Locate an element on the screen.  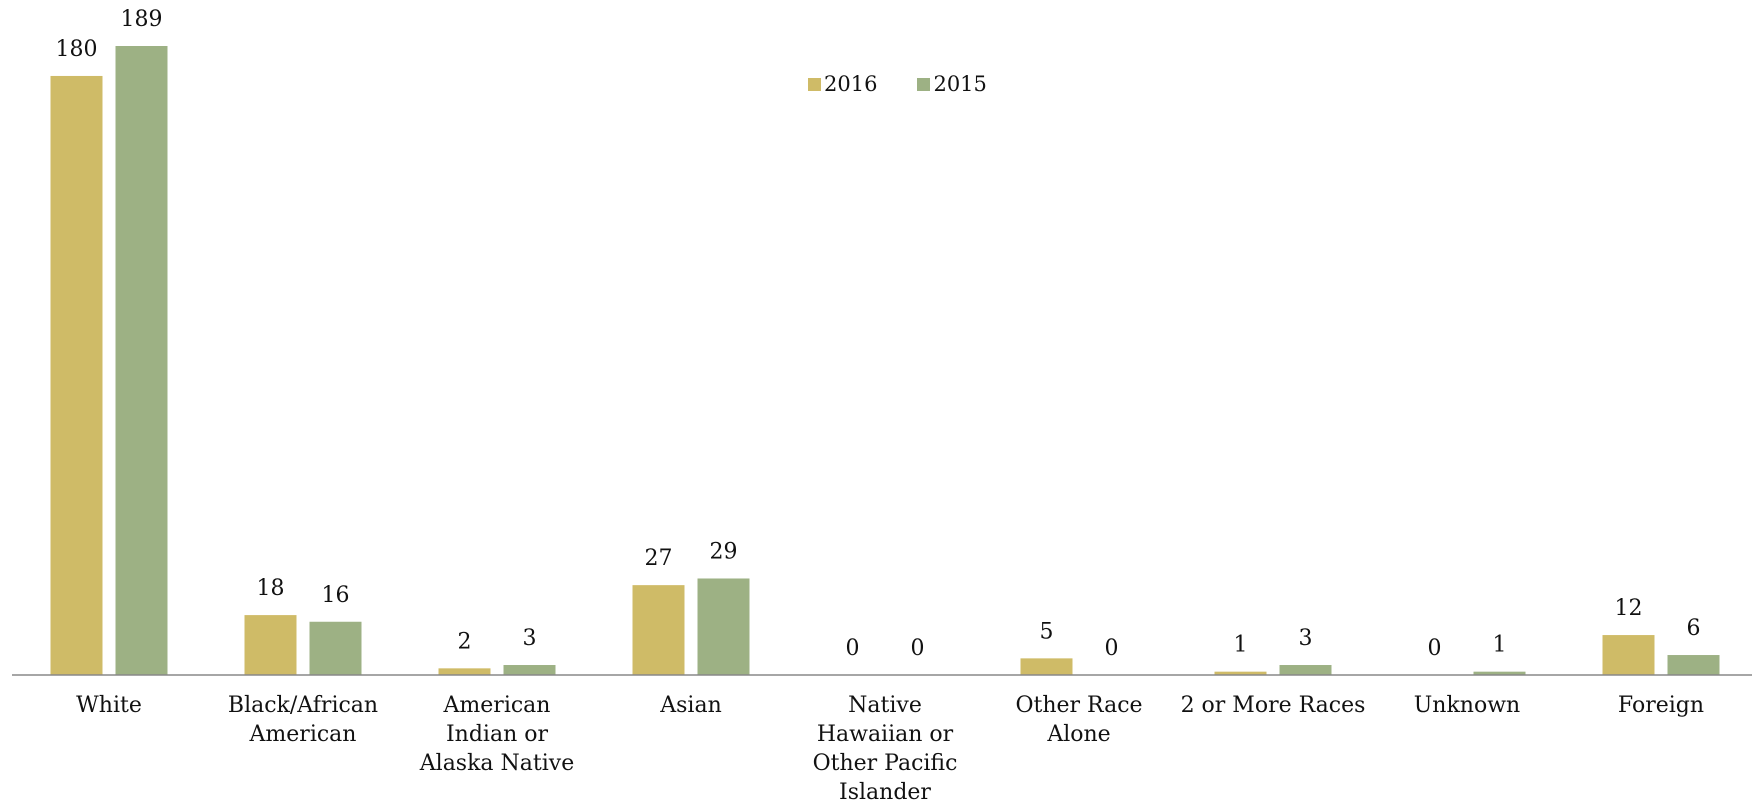
category-label-4-line-2: Other Pacific is located at coordinates (885, 763).